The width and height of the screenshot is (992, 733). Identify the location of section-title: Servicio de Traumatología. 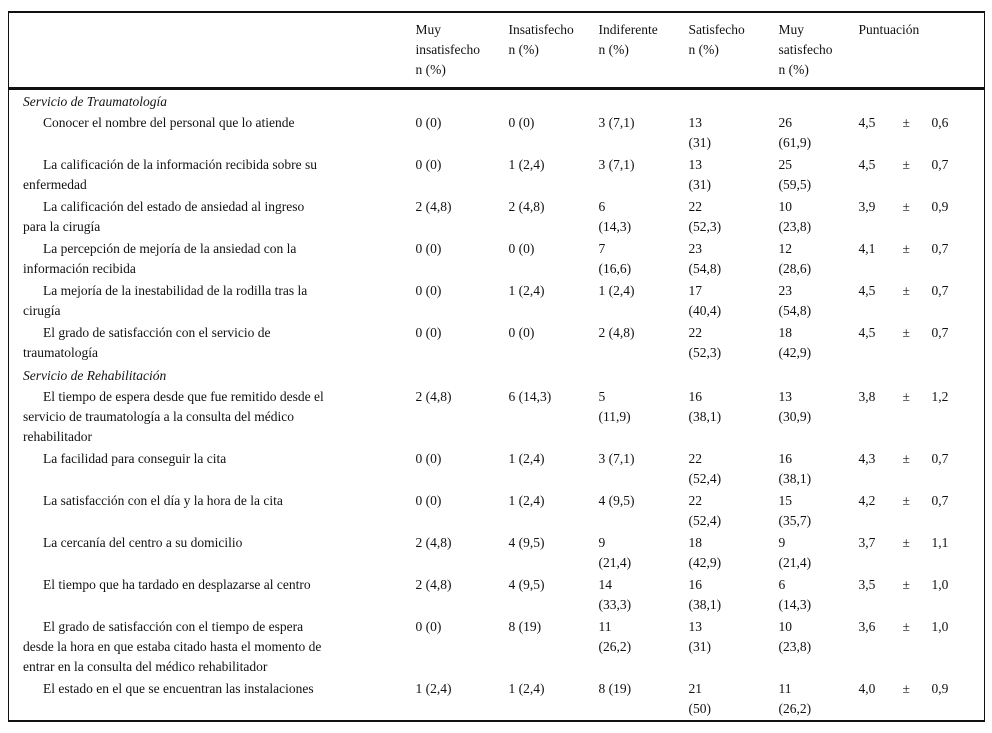
(95, 101).